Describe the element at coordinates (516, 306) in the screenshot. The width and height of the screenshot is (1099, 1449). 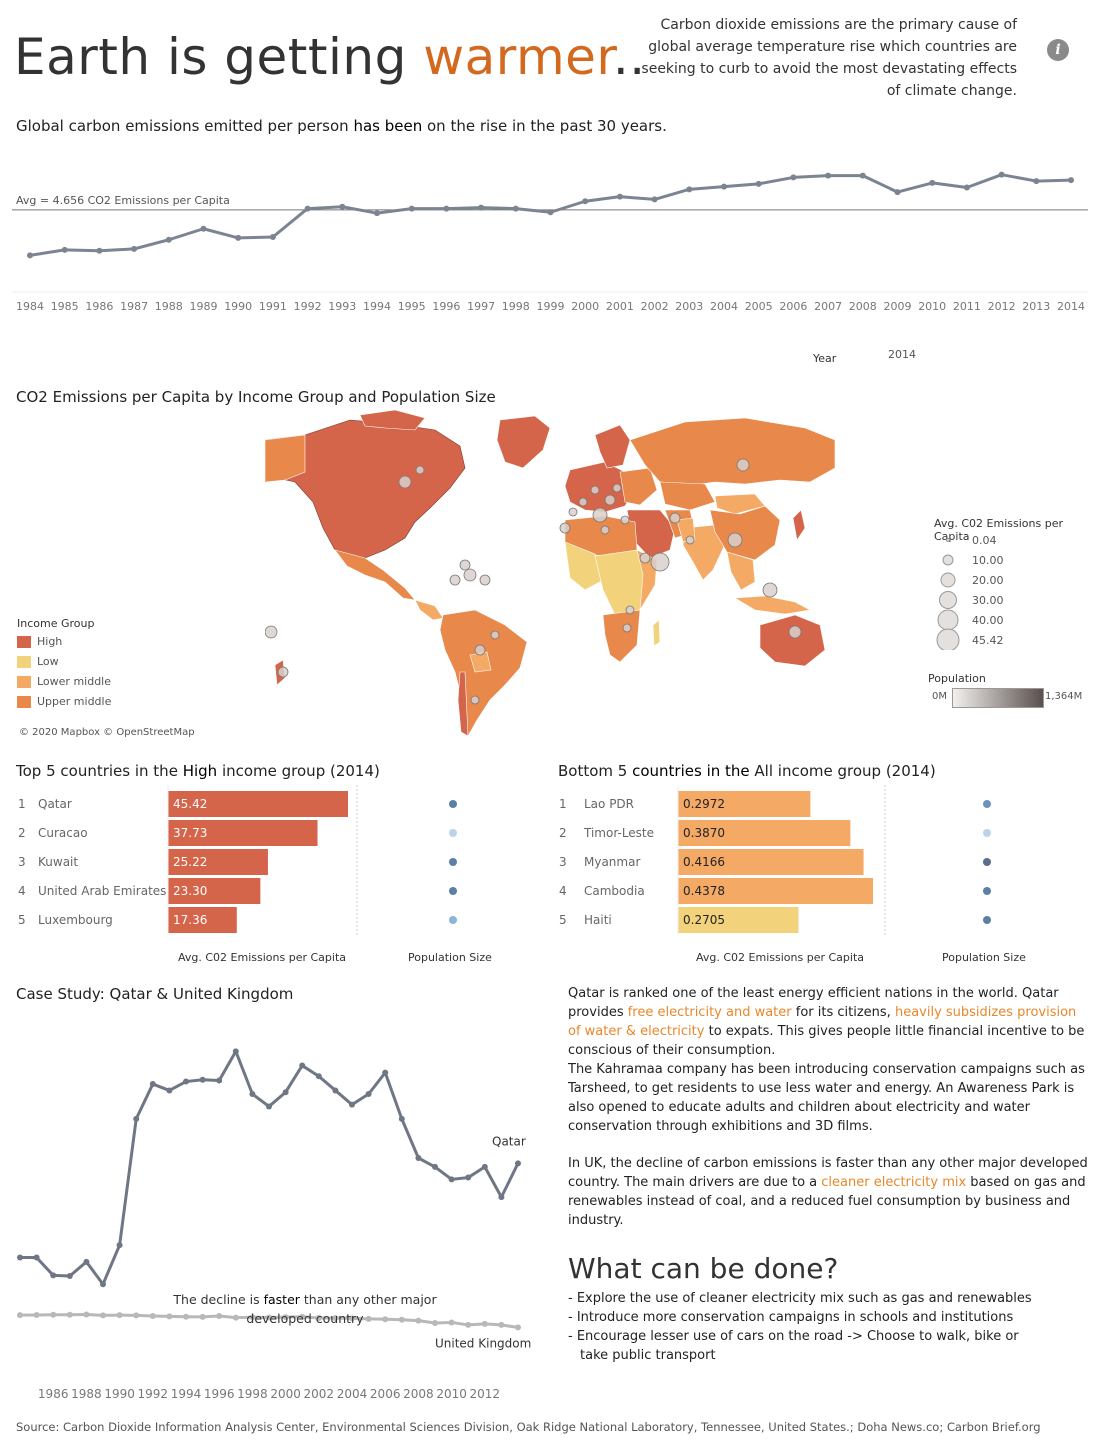
I see `trend-tick-label: 1998` at that location.